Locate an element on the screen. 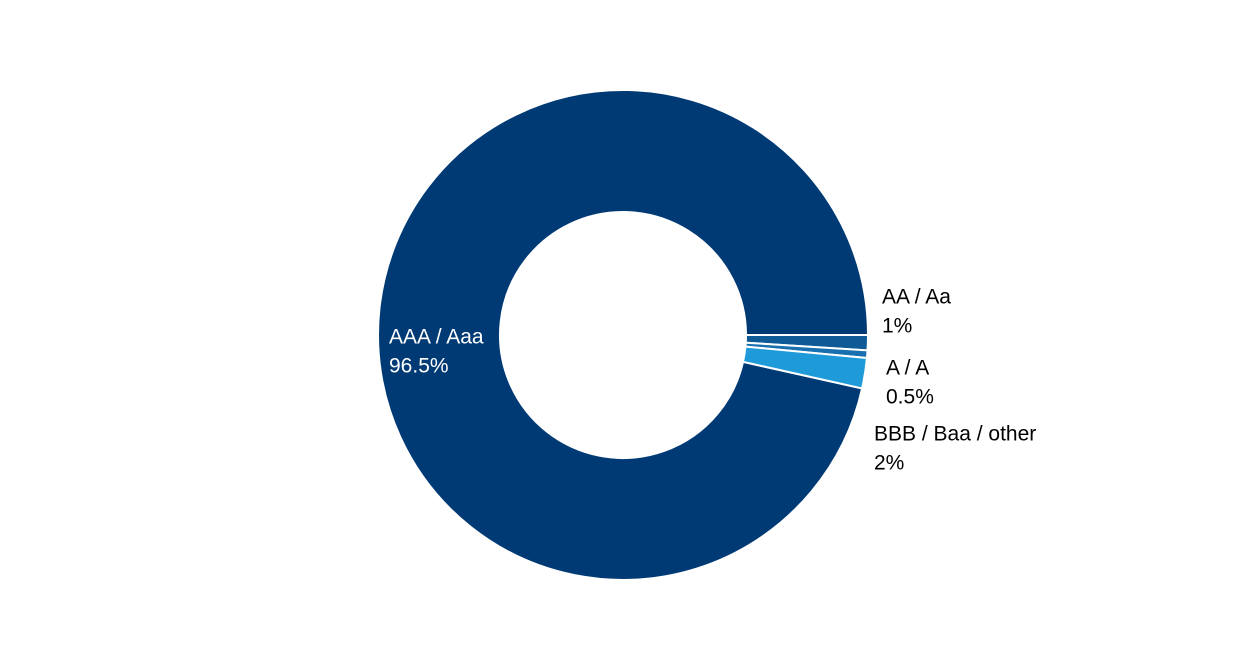  slice-label: AA / Aa is located at coordinates (916, 297).